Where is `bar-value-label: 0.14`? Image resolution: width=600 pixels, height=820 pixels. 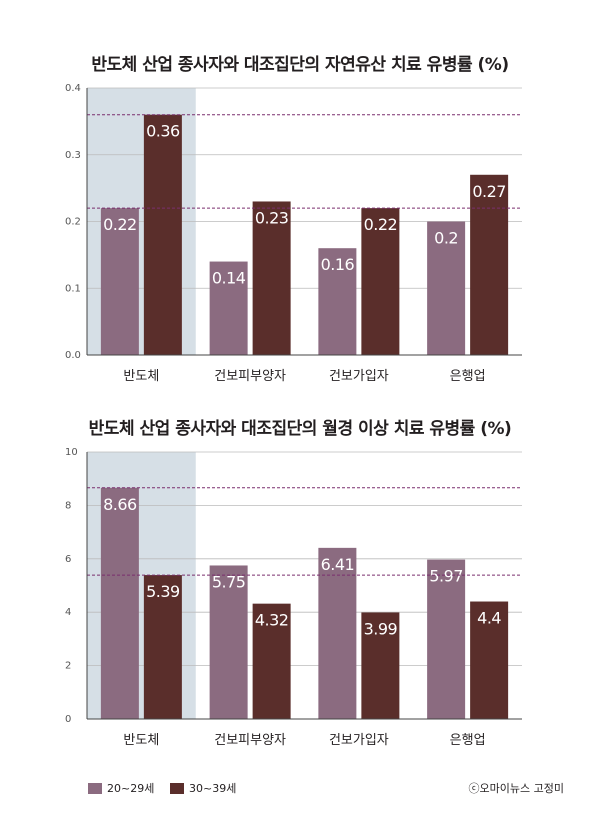
bar-value-label: 0.14 is located at coordinates (229, 278).